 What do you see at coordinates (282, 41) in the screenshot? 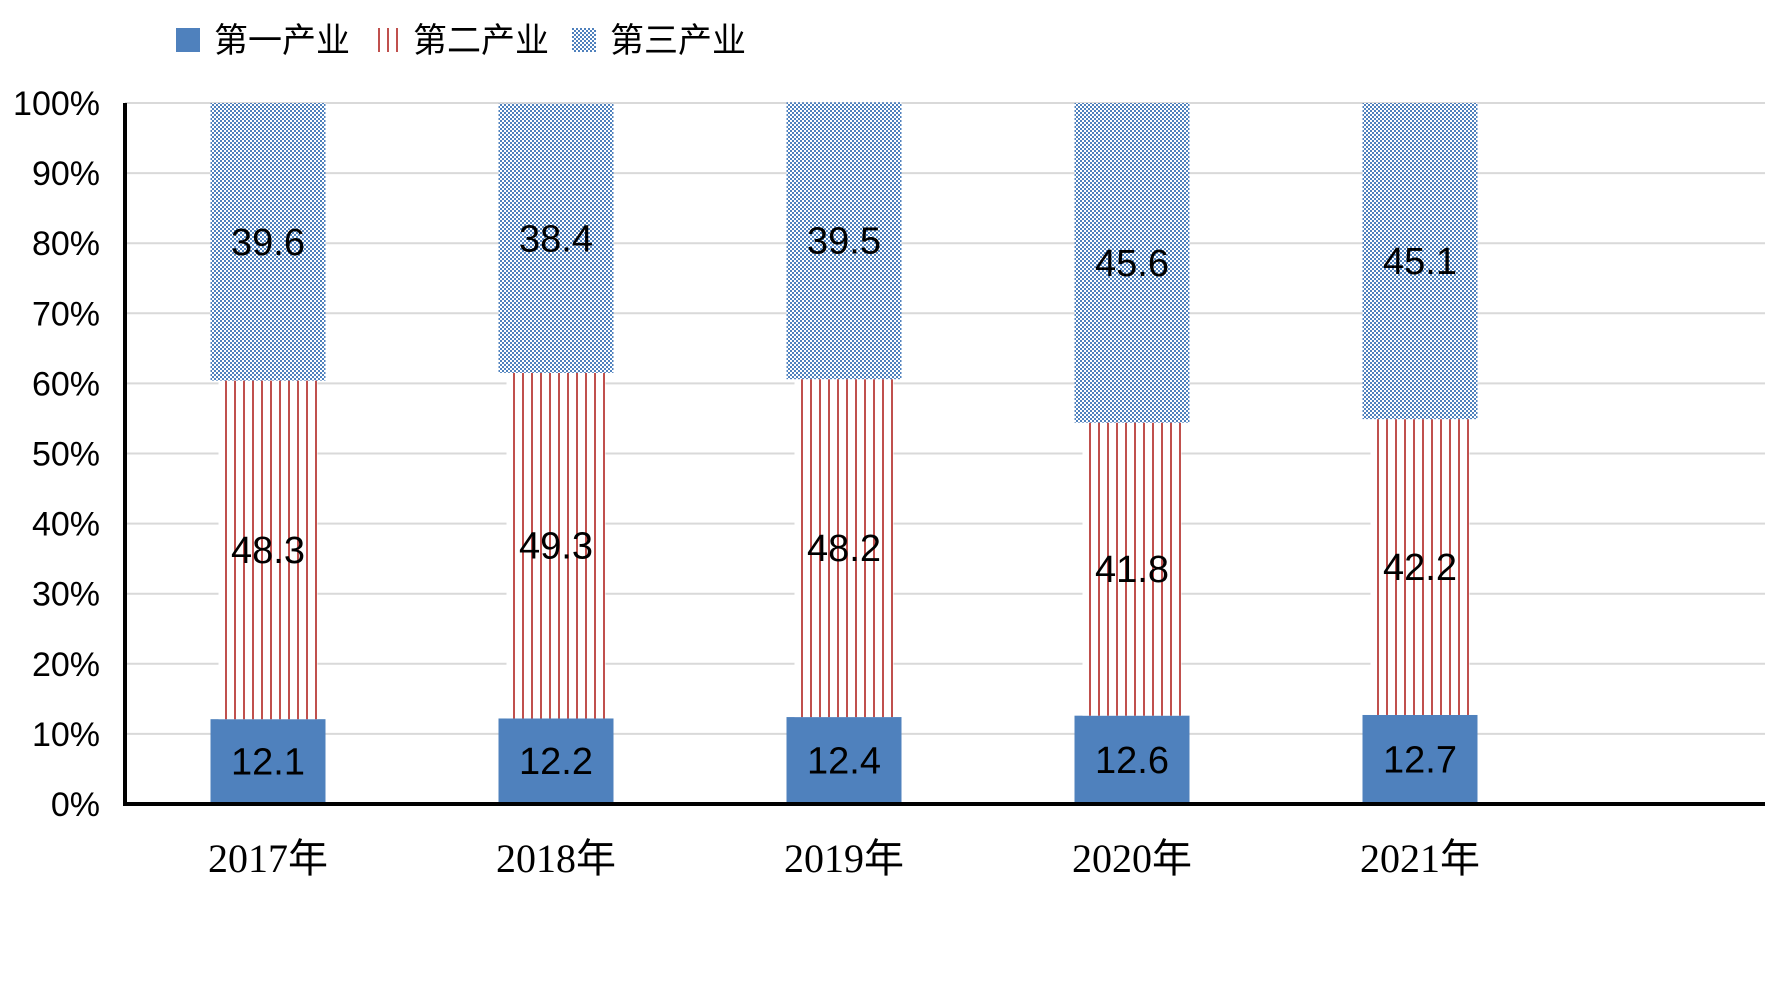
I see `legend-label: 第一产业` at bounding box center [282, 41].